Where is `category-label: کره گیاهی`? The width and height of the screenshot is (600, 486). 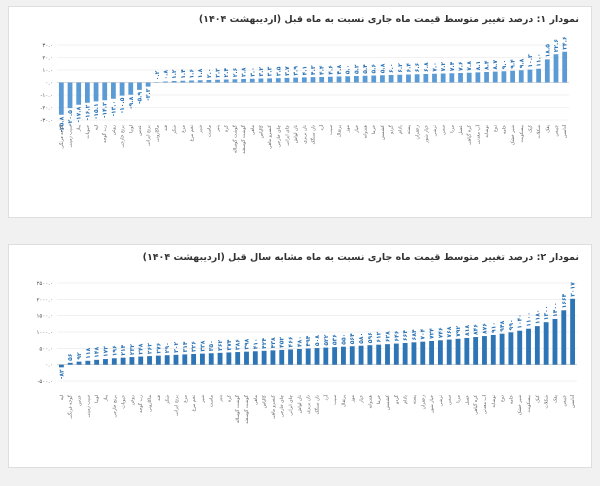 category-label: کره گیاهی is located at coordinates (475, 404).